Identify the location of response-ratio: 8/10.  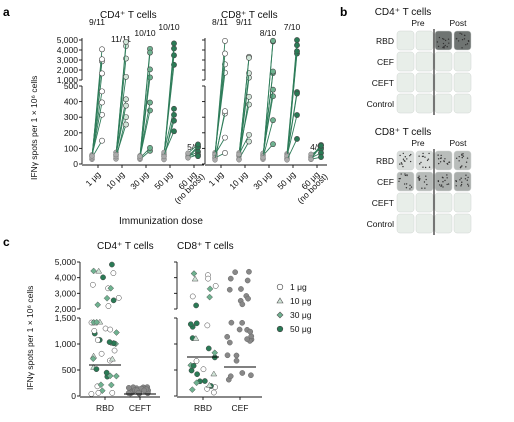
(268, 33).